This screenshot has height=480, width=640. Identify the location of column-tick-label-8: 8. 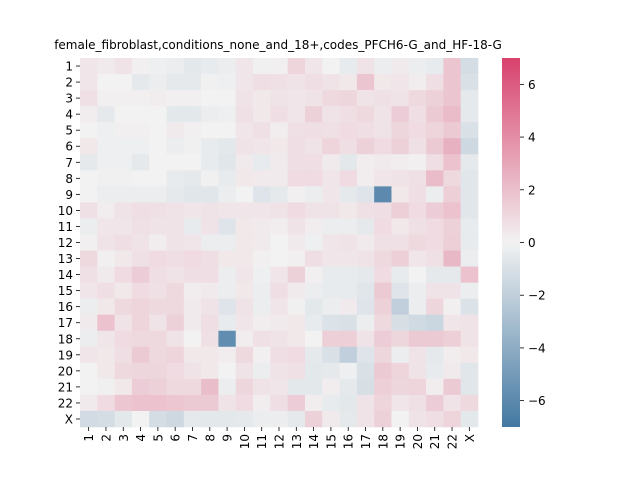
(210, 438).